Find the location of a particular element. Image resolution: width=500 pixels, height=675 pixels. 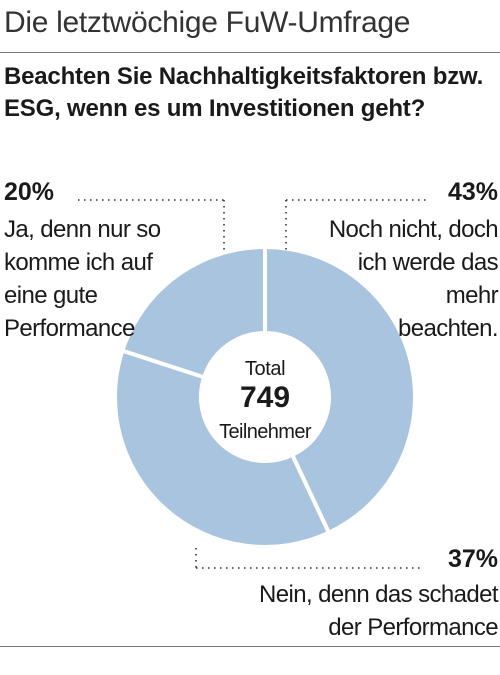

answer-line: mehr is located at coordinates (472, 295).